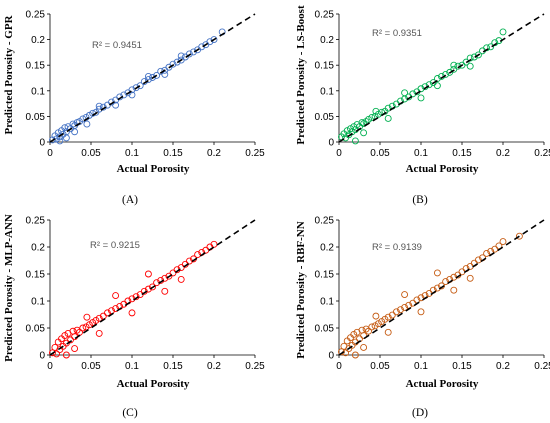 Image resolution: width=550 pixels, height=423 pixels. Describe the element at coordinates (301, 289) in the screenshot. I see `y-axis-title-rbfnn: Predicted Porosity - RBF-NN` at that location.